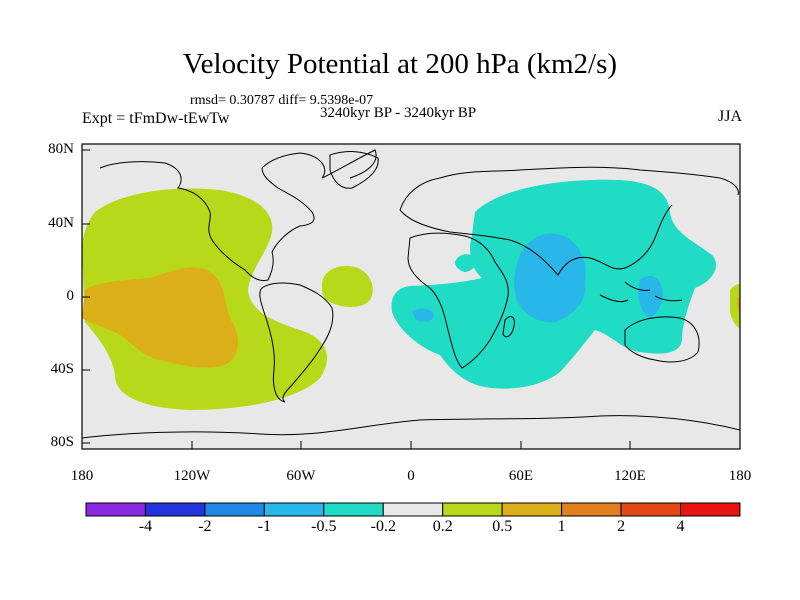 This screenshot has width=800, height=600. What do you see at coordinates (61, 223) in the screenshot?
I see `ytick-label: 40N` at bounding box center [61, 223].